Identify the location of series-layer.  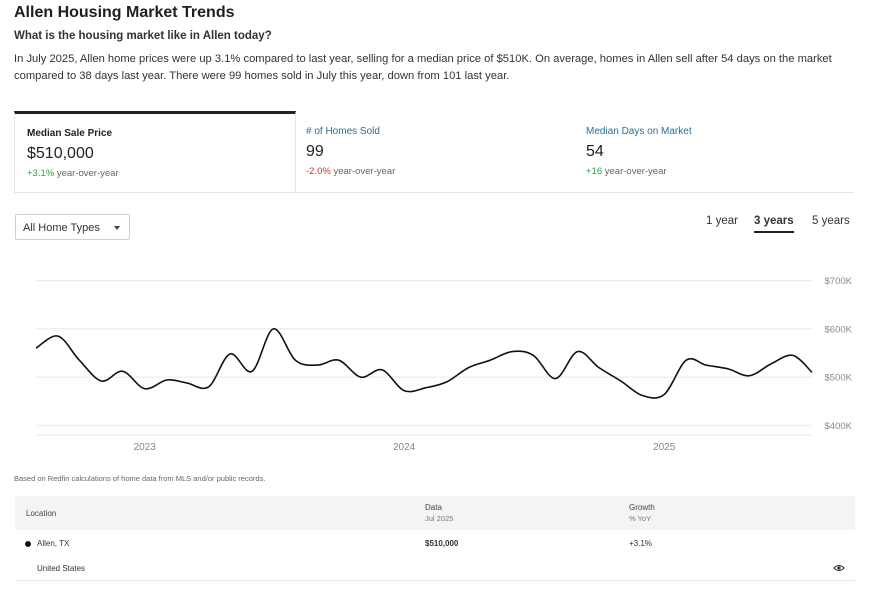
(424, 363).